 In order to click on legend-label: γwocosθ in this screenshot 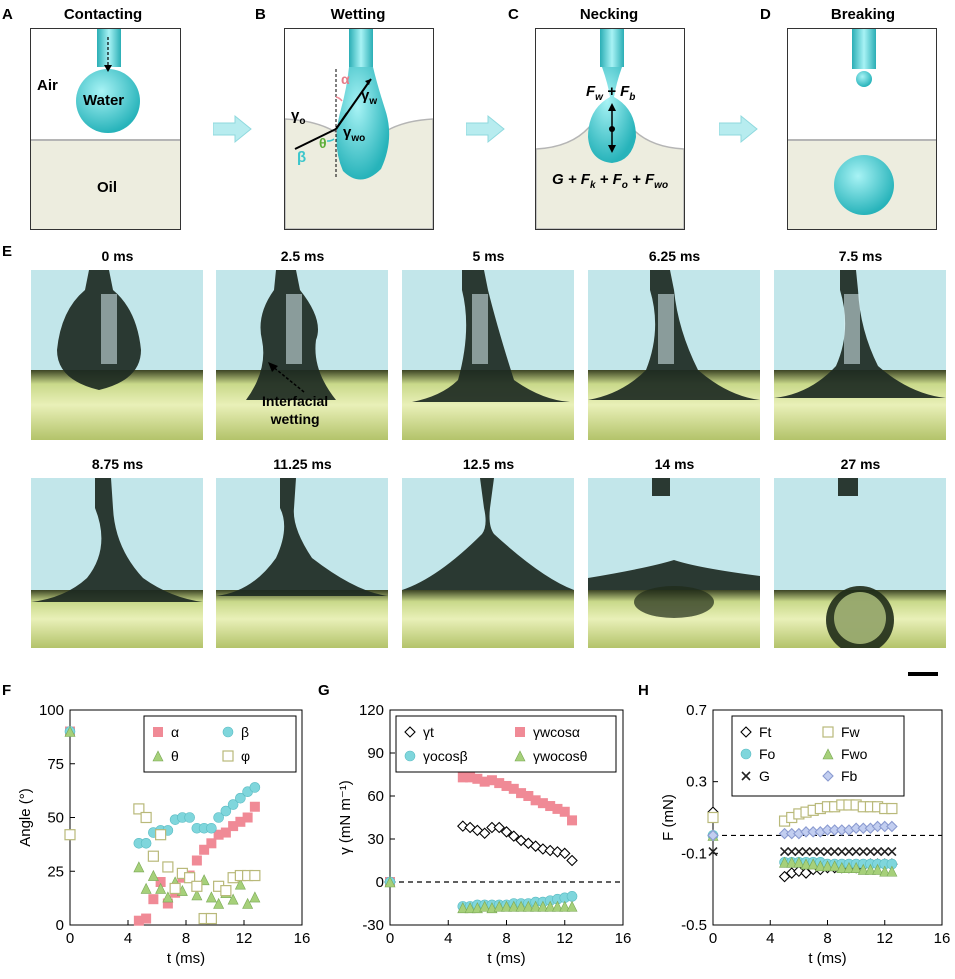, I will do `click(560, 756)`.